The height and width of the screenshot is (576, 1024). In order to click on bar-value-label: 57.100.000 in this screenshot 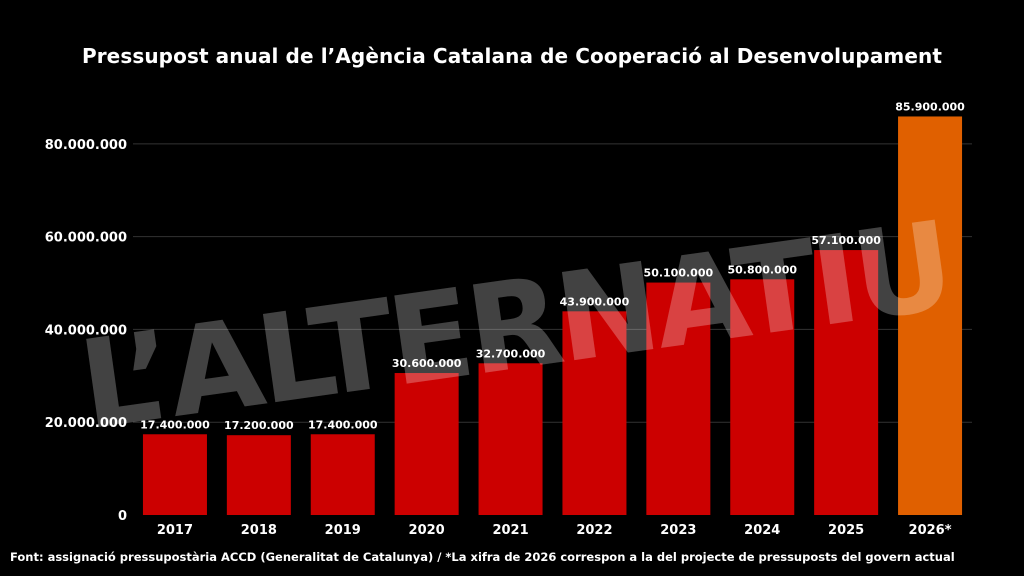, I will do `click(846, 240)`.